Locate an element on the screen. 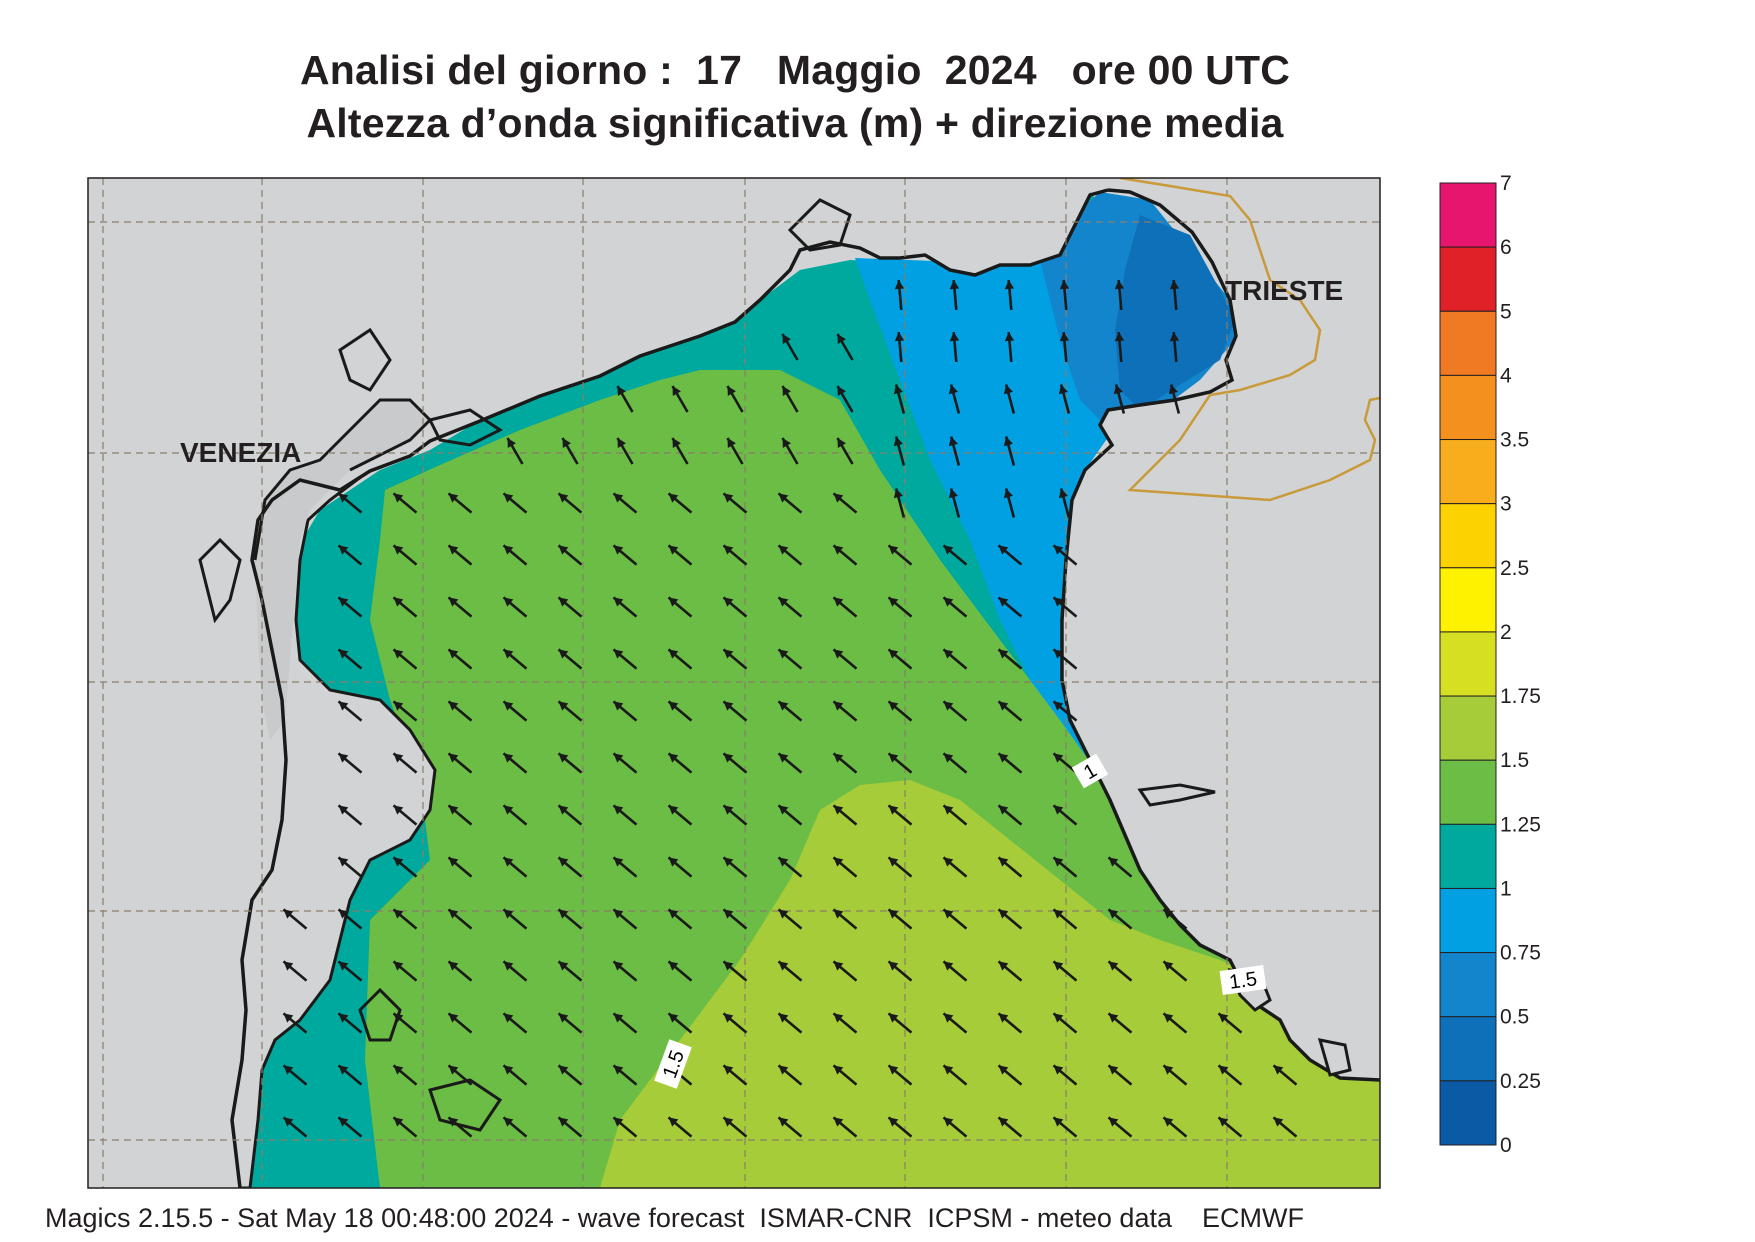 The image size is (1755, 1242). contour-label-1: 1 is located at coordinates (1090, 771).